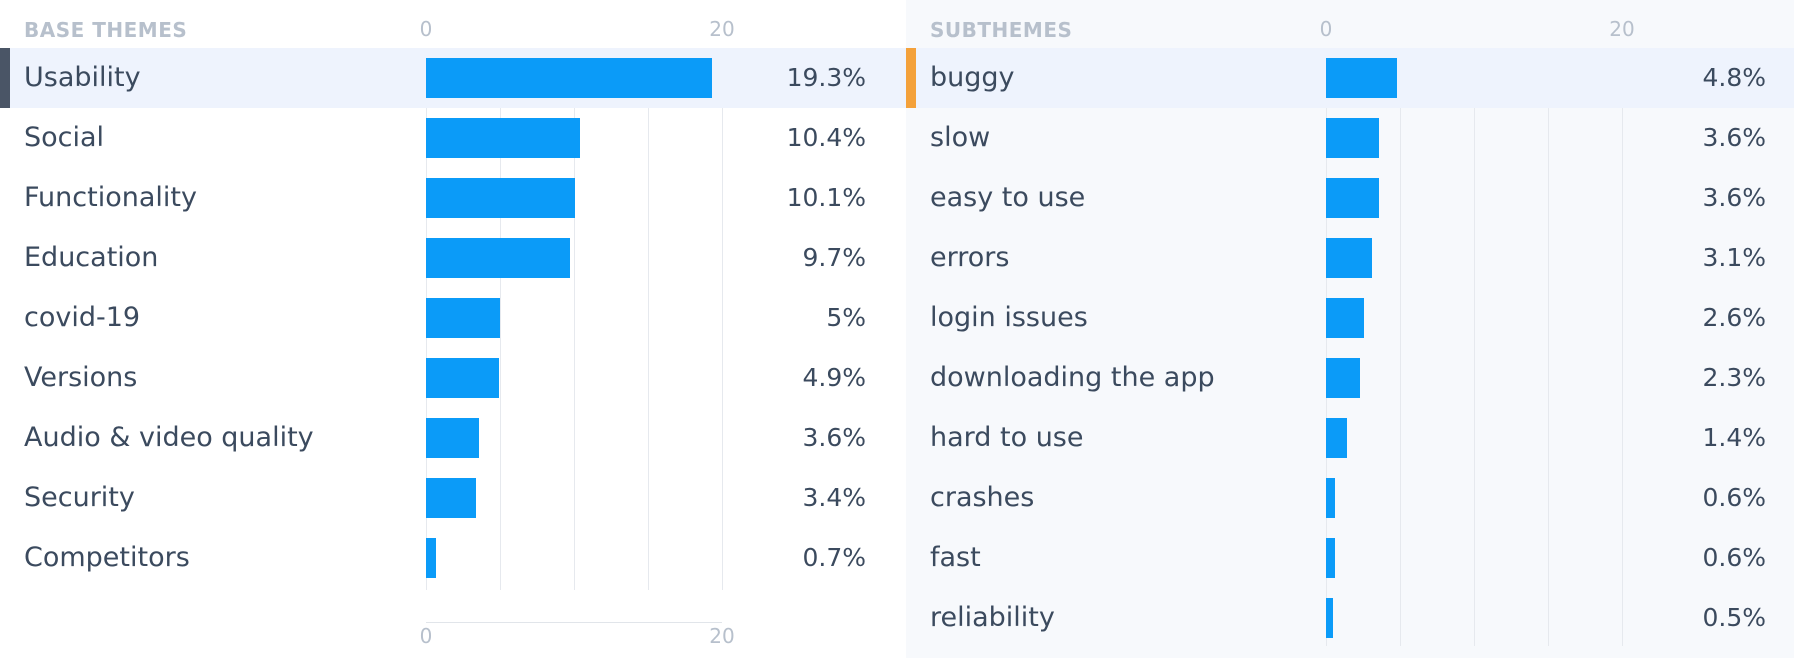 This screenshot has height=658, width=1794. I want to click on category-label: Versions, so click(81, 377).